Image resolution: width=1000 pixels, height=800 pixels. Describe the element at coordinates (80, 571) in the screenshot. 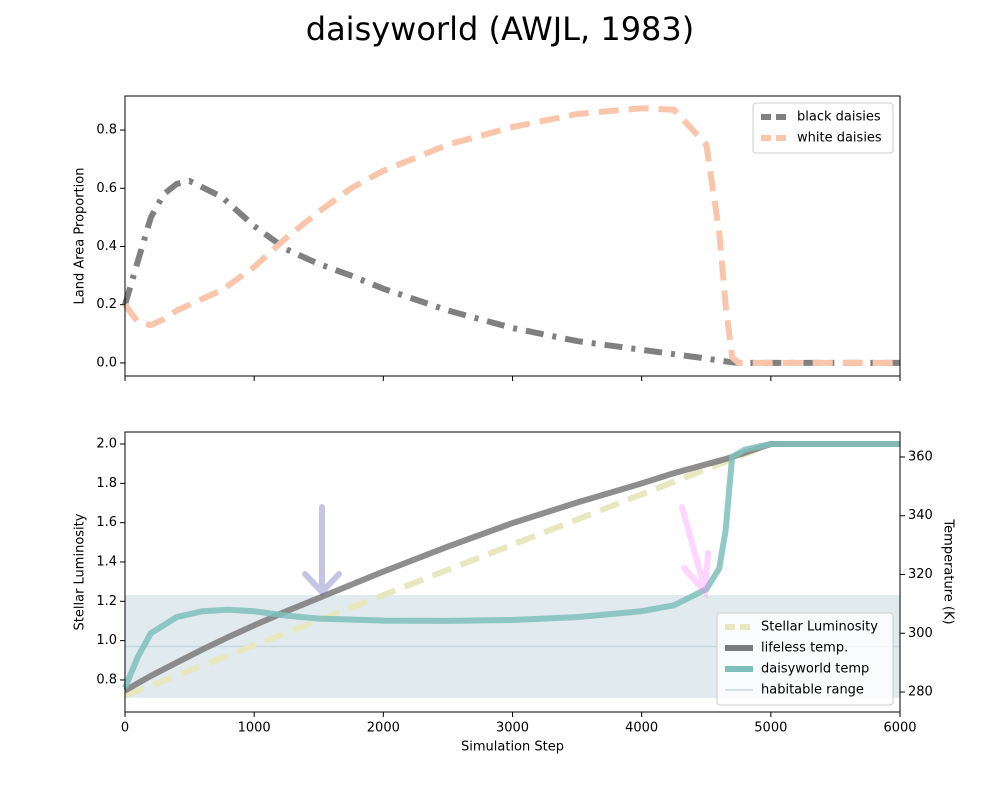

I see `y-axis-label: Stellar Luminosity` at that location.